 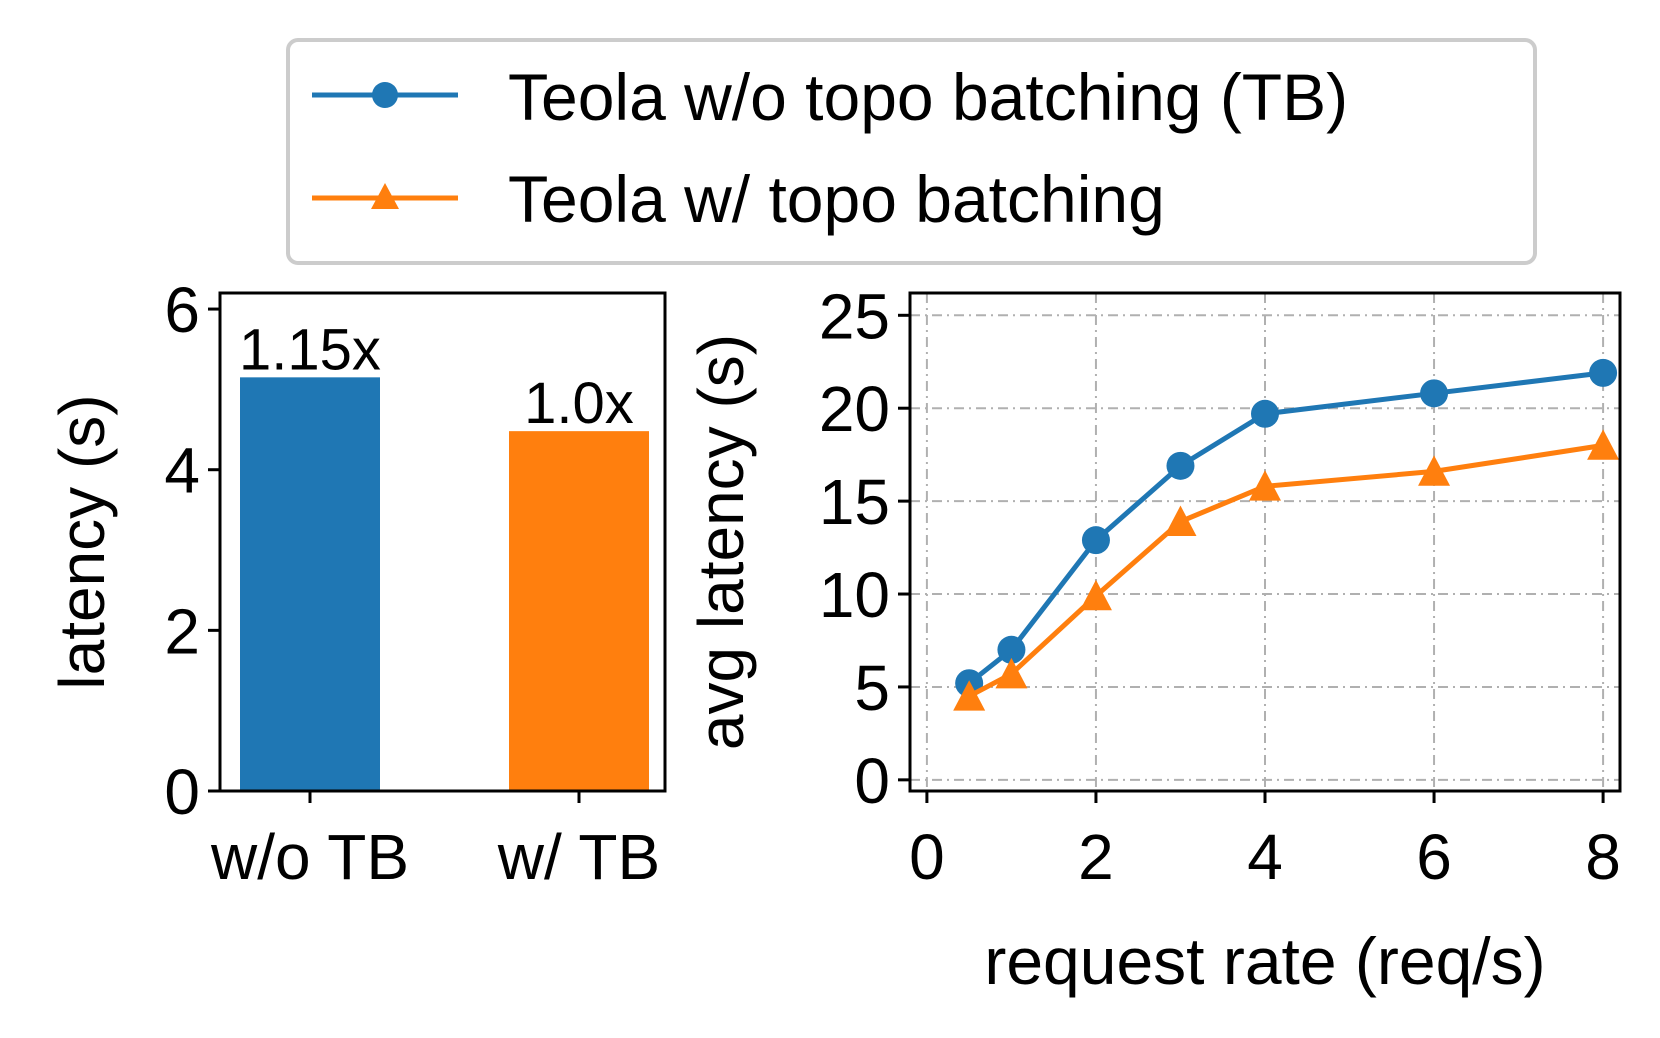 What do you see at coordinates (310, 349) in the screenshot?
I see `bar-data-label-1: 1.15x` at bounding box center [310, 349].